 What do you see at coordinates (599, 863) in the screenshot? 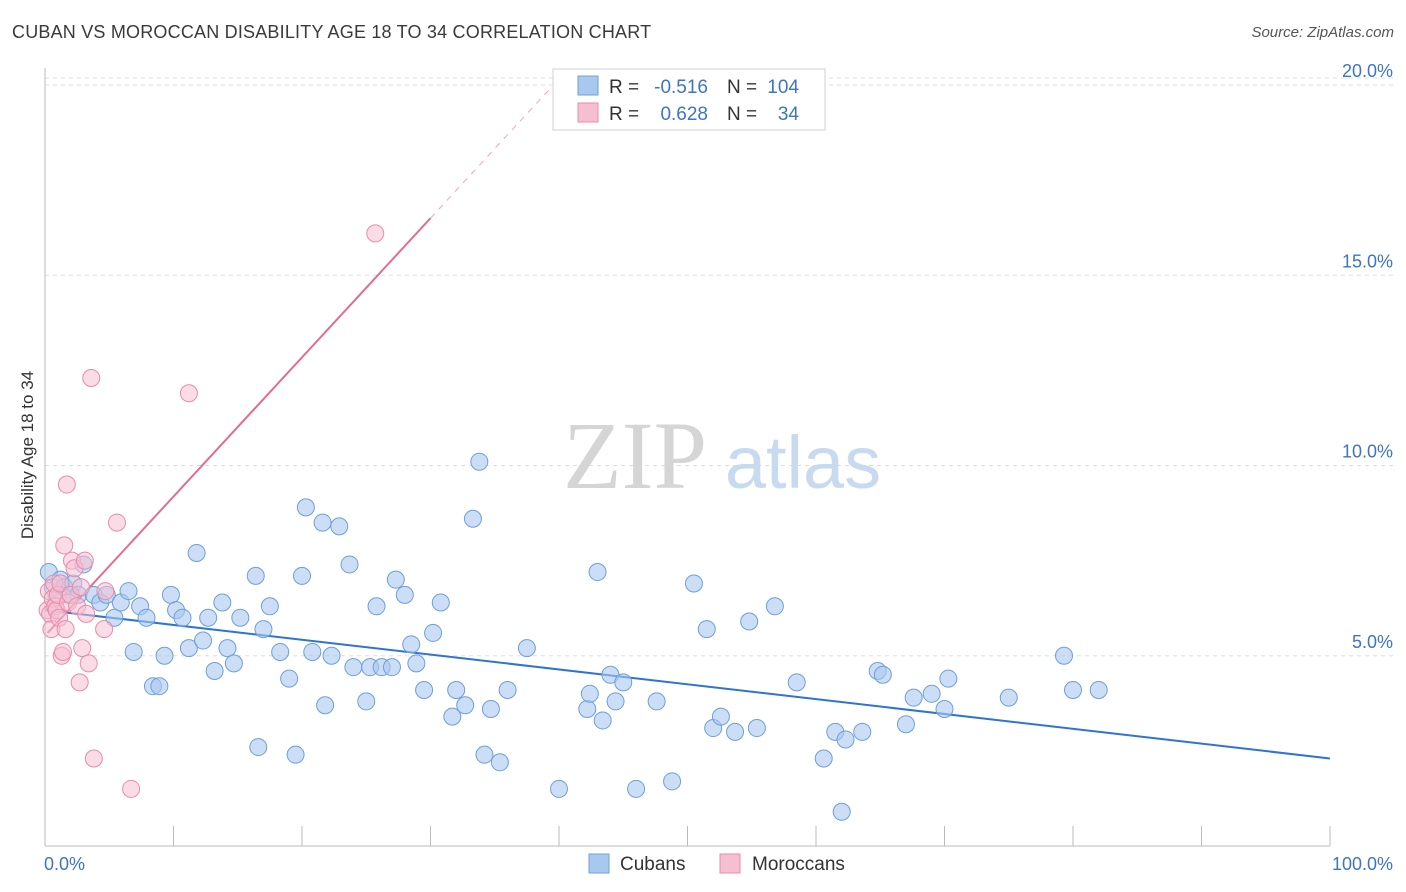
I see `bottom-legend-swatch-cubans` at bounding box center [599, 863].